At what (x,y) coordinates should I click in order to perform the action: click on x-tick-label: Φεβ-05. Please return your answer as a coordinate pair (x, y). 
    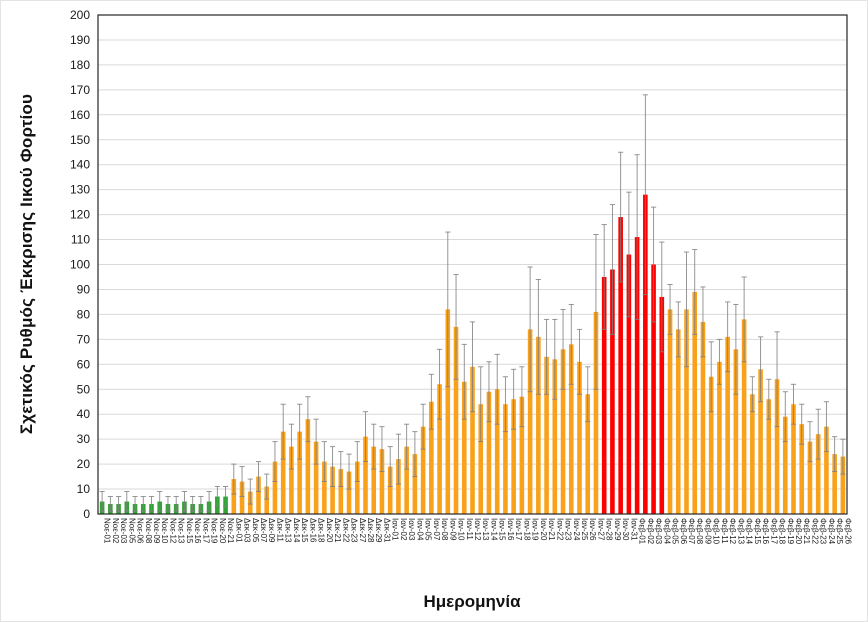
    Looking at the image, I should click on (675, 531).